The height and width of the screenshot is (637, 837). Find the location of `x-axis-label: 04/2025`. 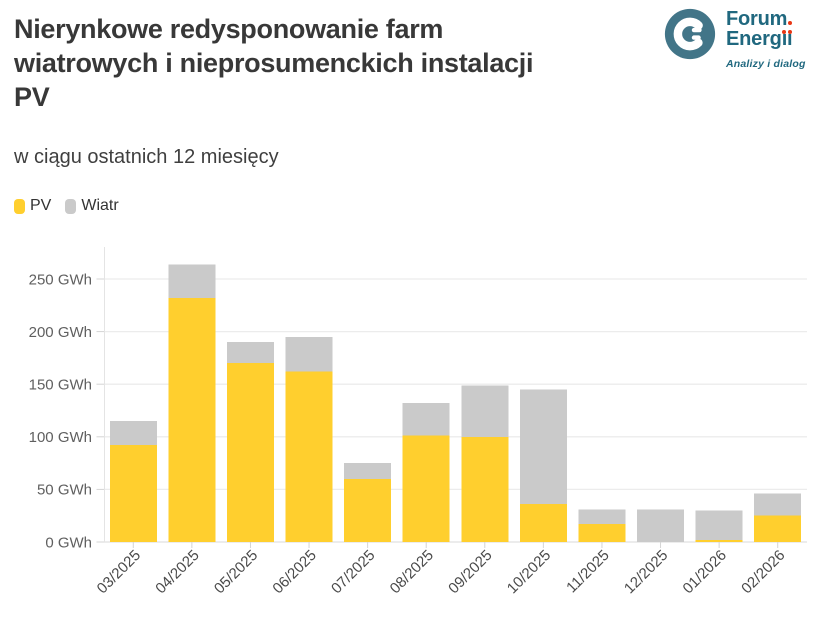

x-axis-label: 04/2025 is located at coordinates (177, 572).